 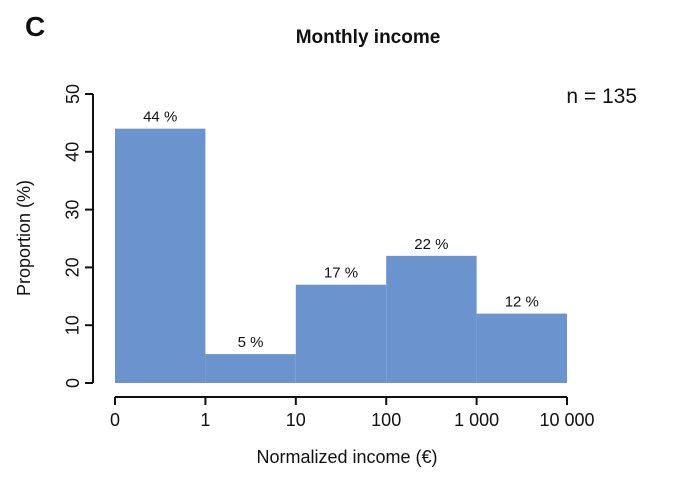 What do you see at coordinates (566, 420) in the screenshot?
I see `x-tick-label: 10 000` at bounding box center [566, 420].